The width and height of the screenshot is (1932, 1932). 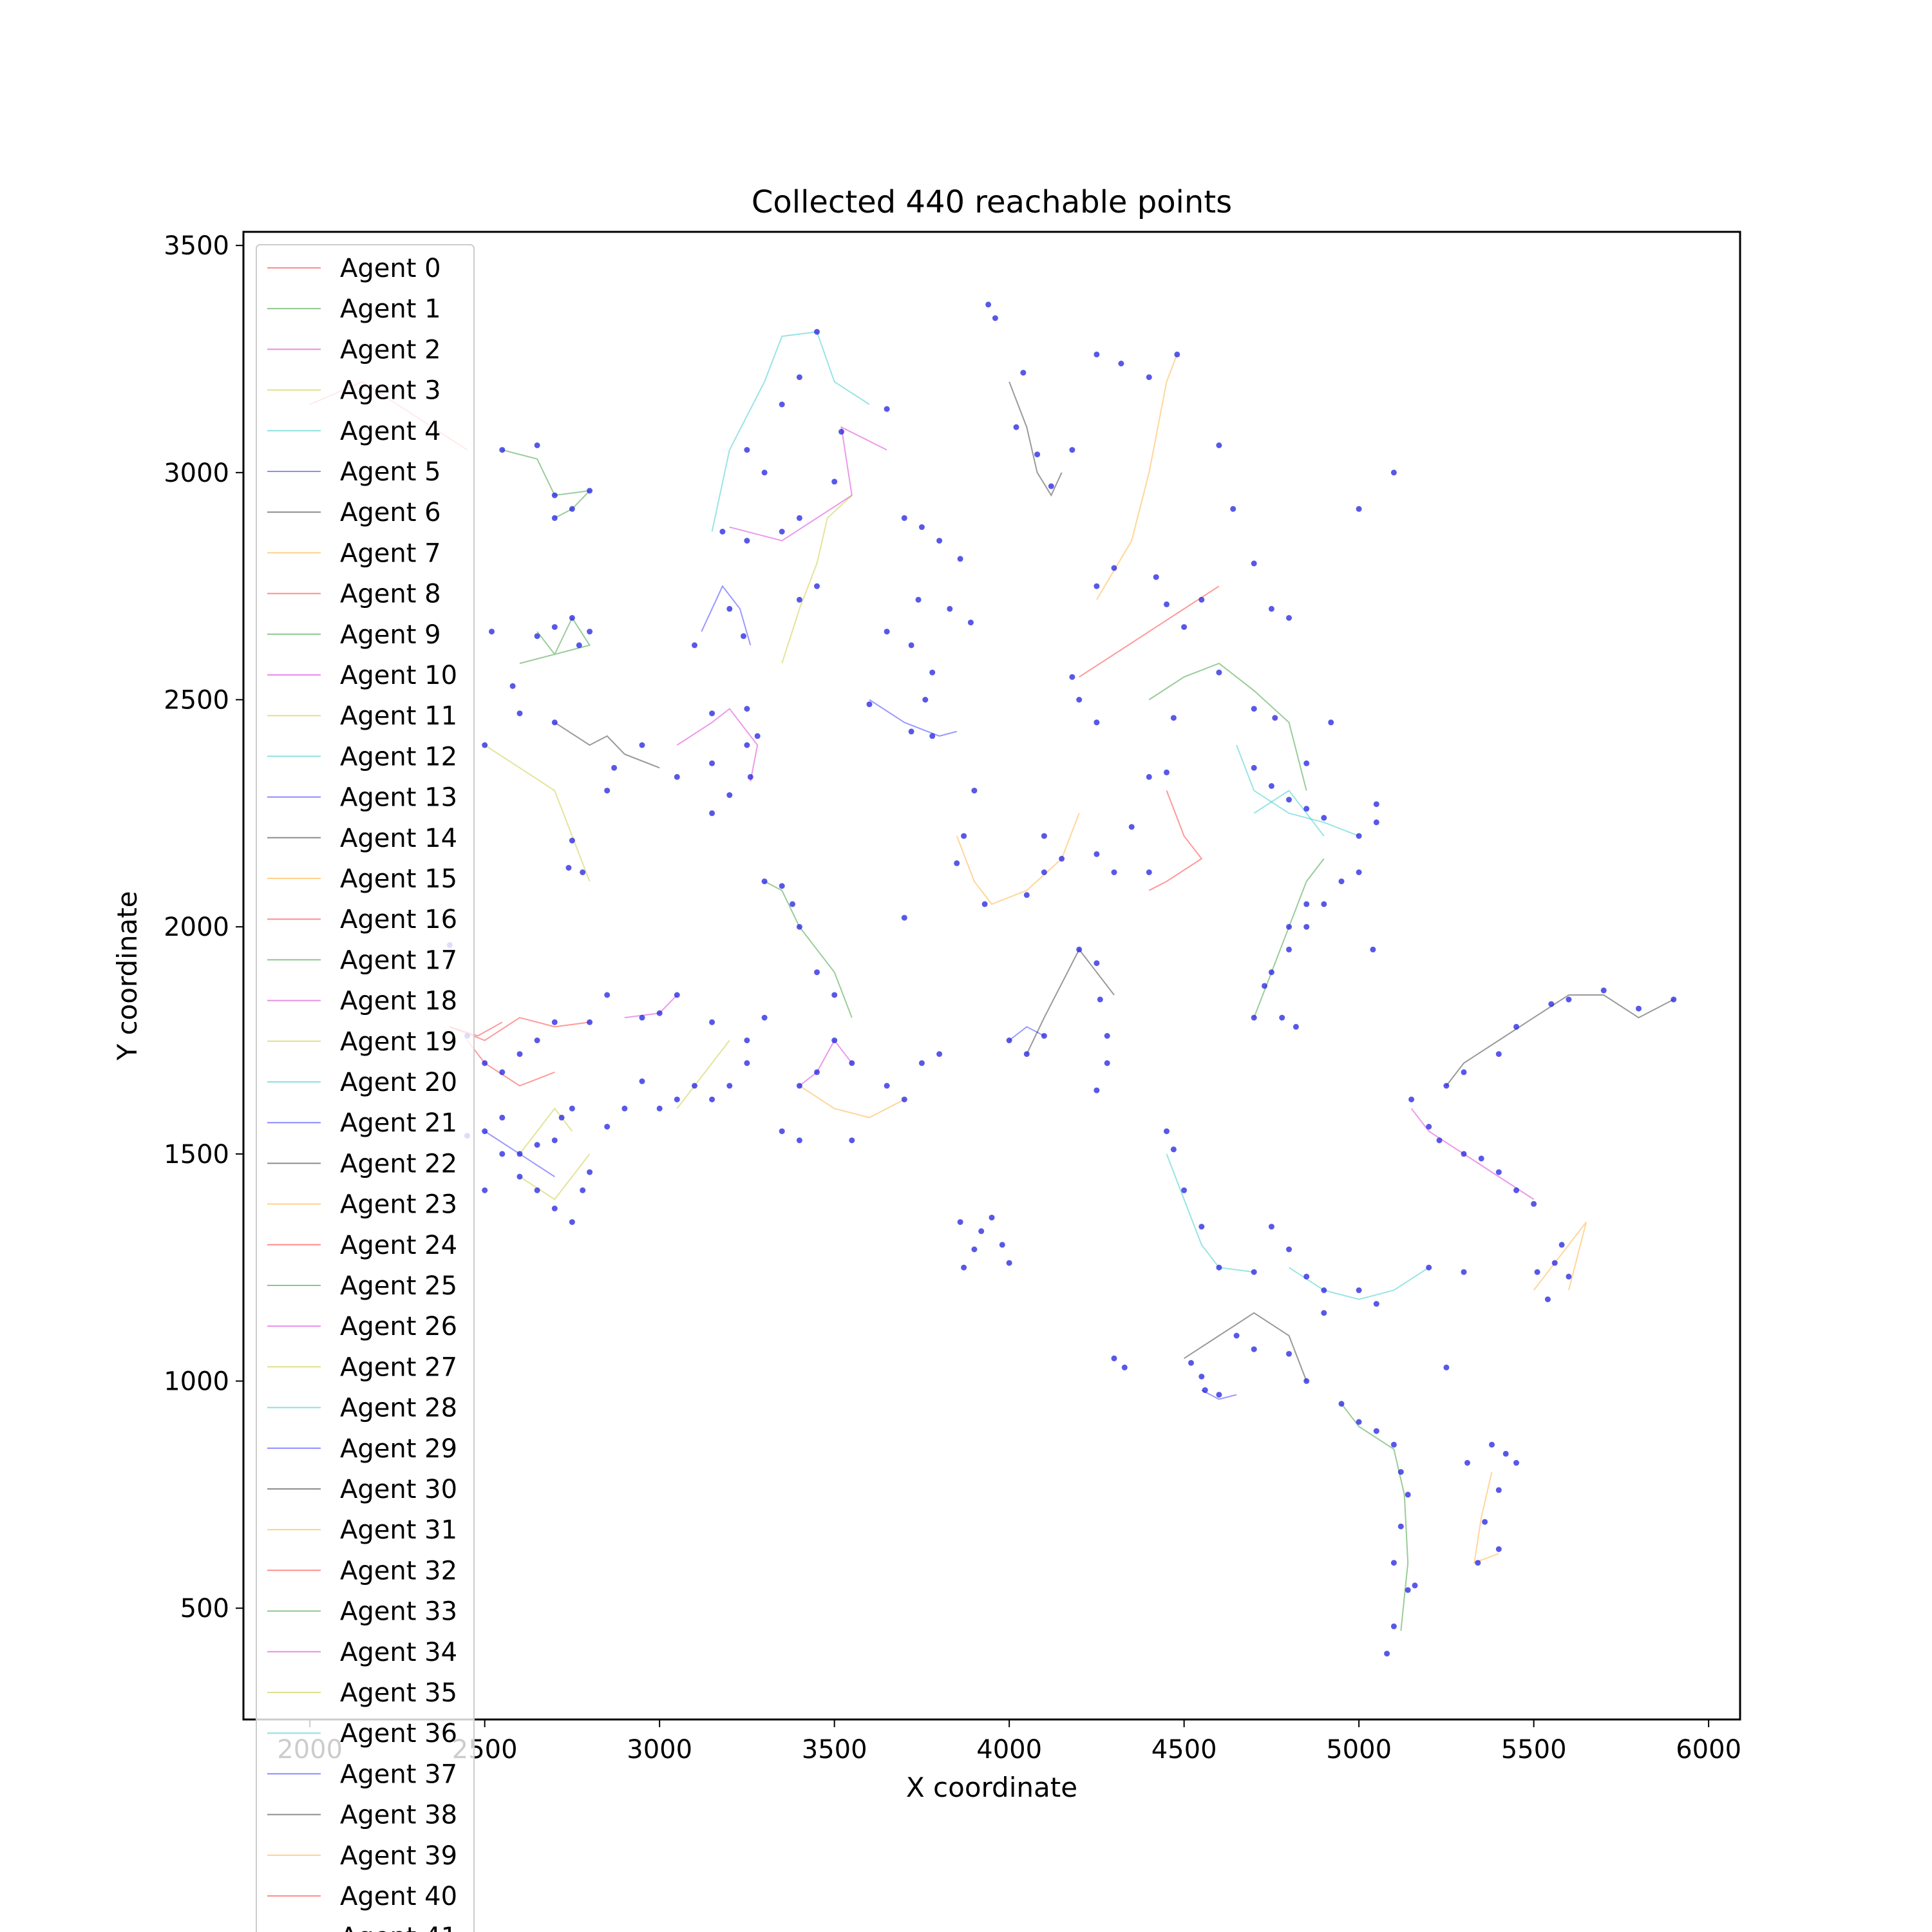 What do you see at coordinates (790, 431) in the screenshot?
I see `agent-4-trajectory` at bounding box center [790, 431].